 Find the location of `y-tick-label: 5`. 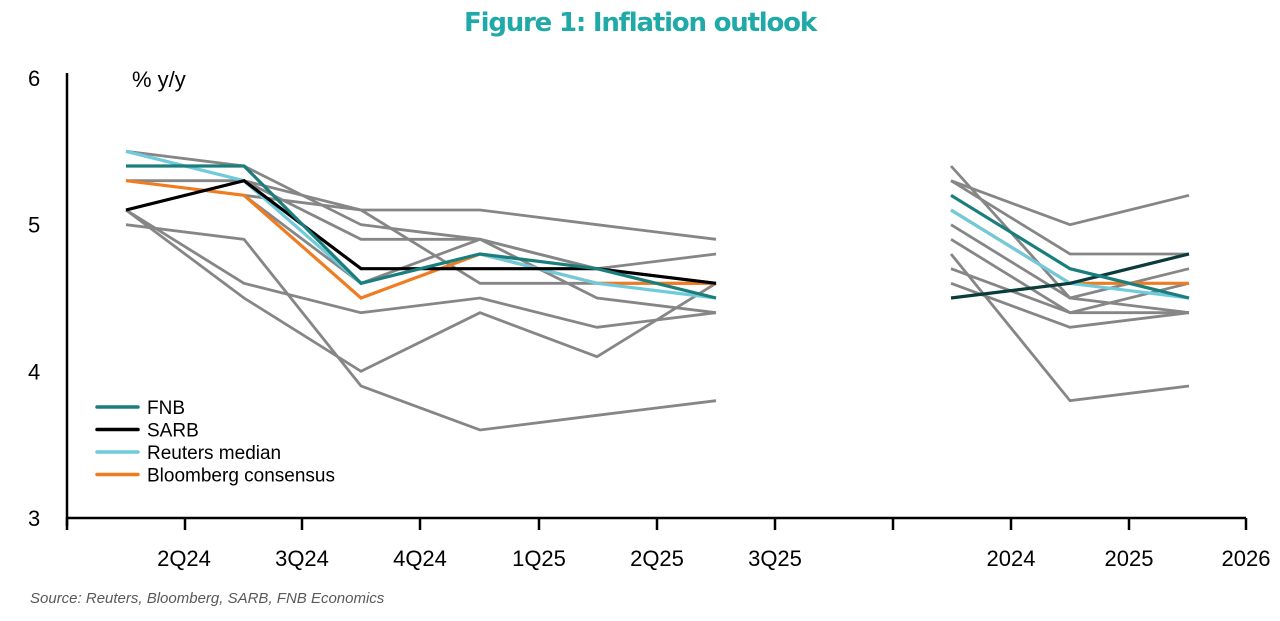

y-tick-label: 5 is located at coordinates (34, 225).